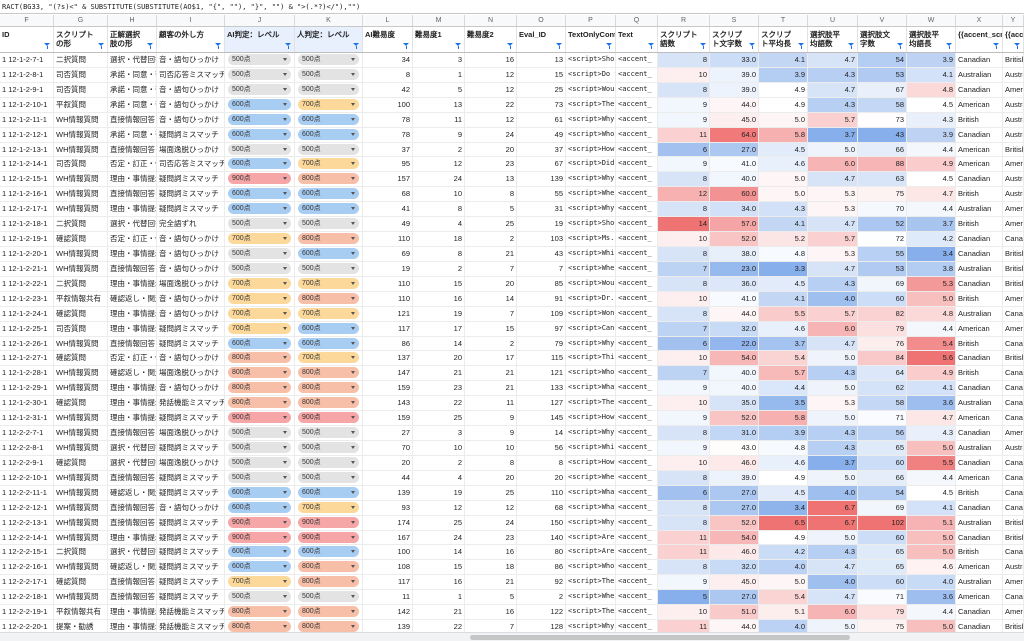  Describe the element at coordinates (591, 582) in the screenshot. I see `cell-toc: <script>There's` at that location.